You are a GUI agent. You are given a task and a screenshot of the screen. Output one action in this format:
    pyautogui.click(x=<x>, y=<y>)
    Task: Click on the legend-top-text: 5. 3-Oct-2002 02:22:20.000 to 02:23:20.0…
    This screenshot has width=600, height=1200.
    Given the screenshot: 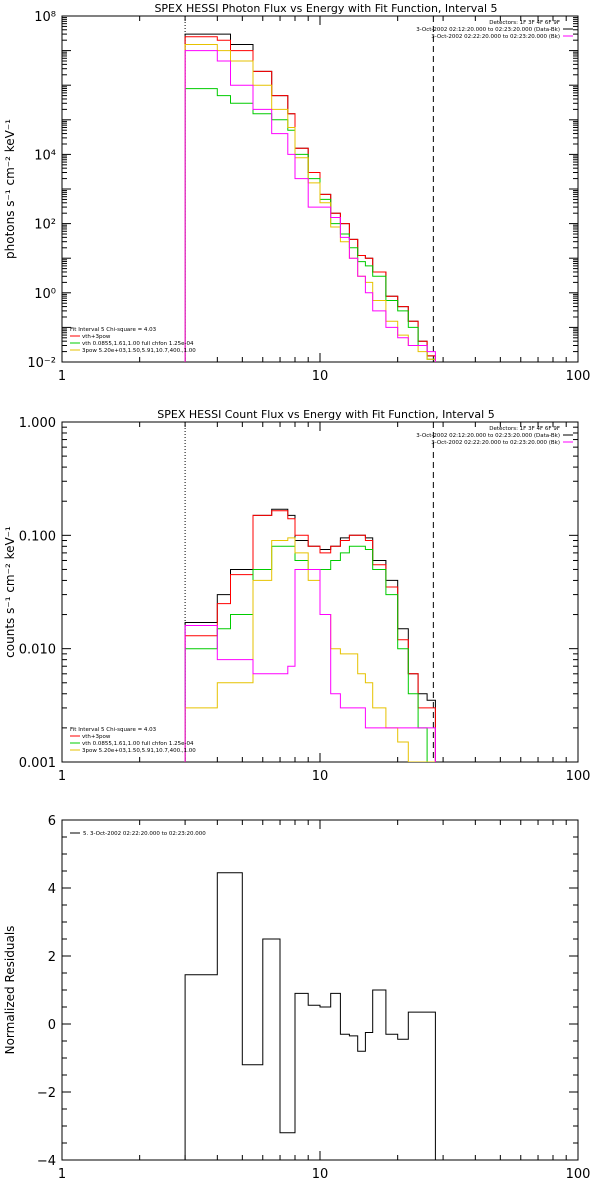 What is the action you would take?
    pyautogui.click(x=144, y=834)
    